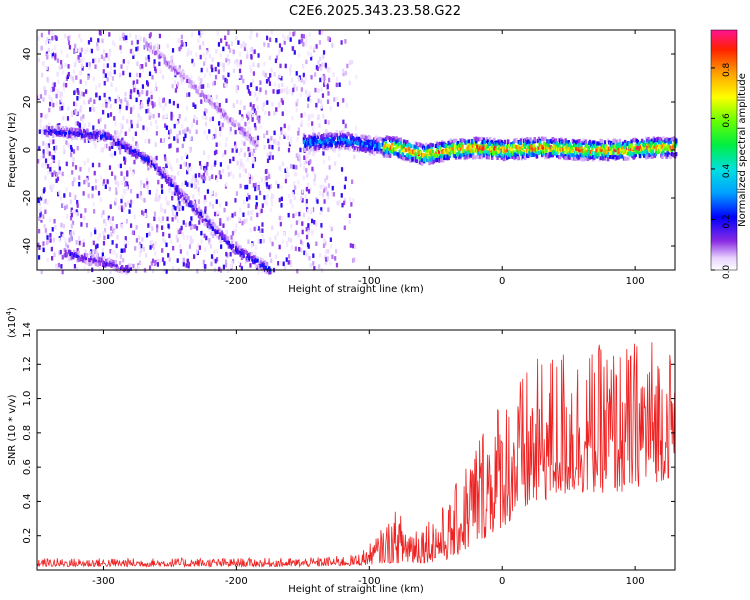  What do you see at coordinates (12, 429) in the screenshot?
I see `snr-y-axis-label: SNR (10 * v/v)` at bounding box center [12, 429].